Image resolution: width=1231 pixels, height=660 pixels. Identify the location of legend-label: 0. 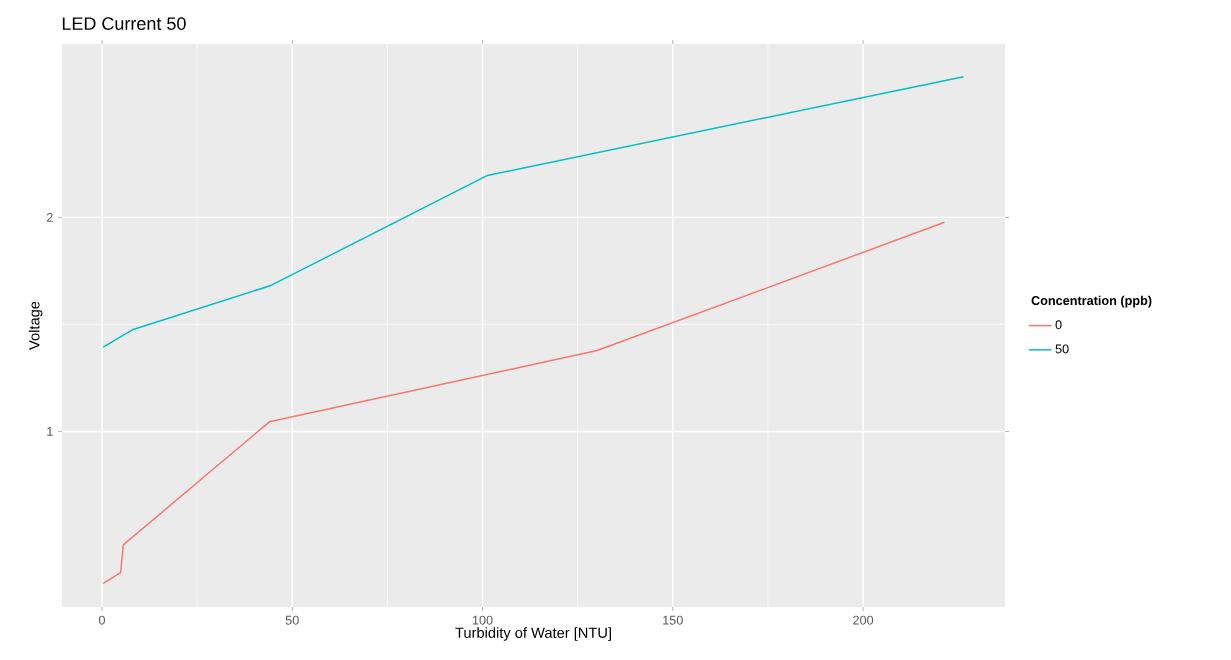
(1058, 325).